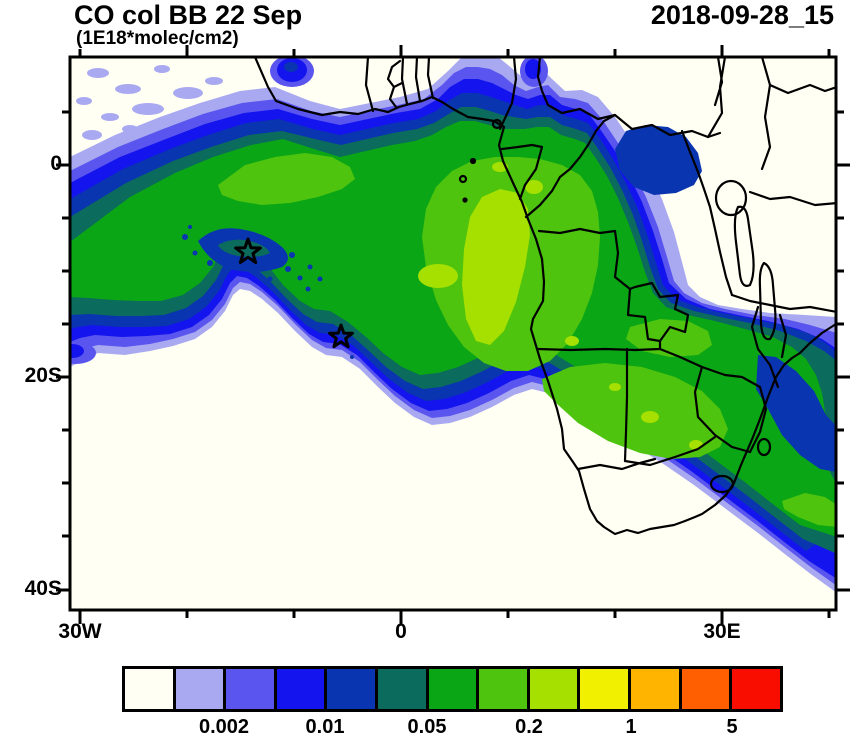  I want to click on colorbar, so click(452, 689).